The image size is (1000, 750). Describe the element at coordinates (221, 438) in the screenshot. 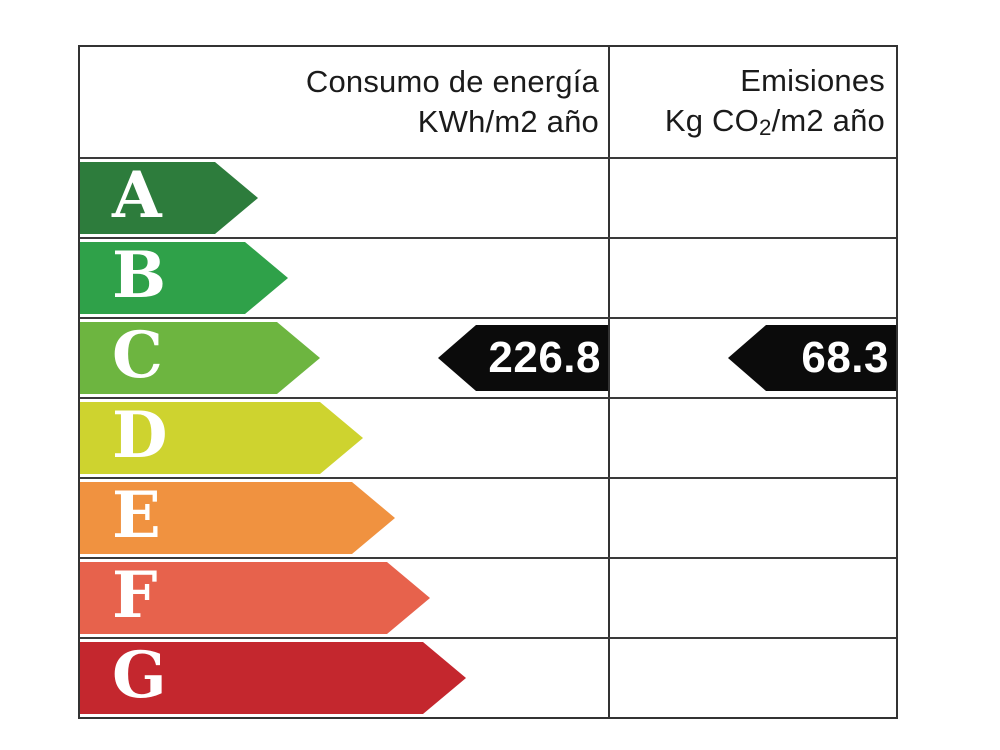

I see `rating-arrow: D` at that location.